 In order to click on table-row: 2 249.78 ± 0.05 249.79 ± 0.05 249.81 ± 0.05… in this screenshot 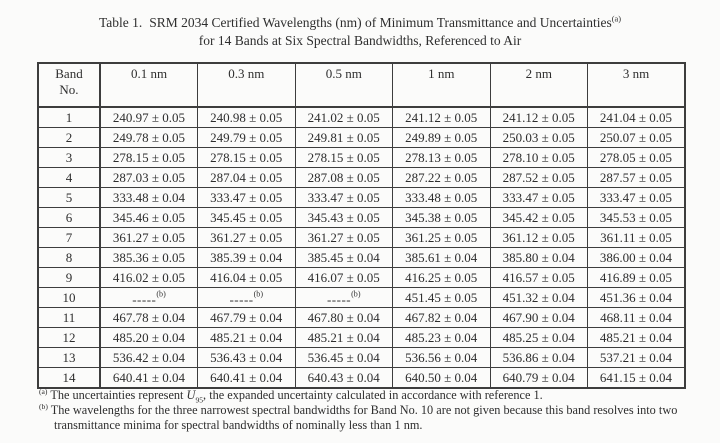, I will do `click(361, 137)`.